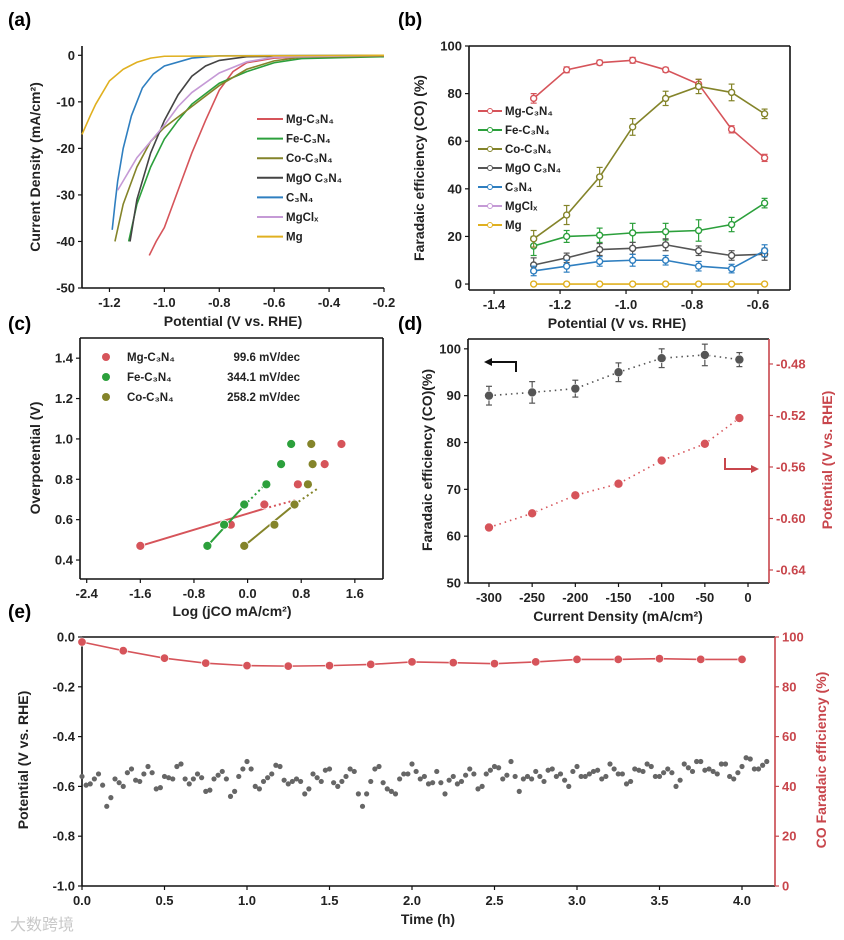 The height and width of the screenshot is (940, 844). Describe the element at coordinates (109, 302) in the screenshot. I see `x-tick-label: -1.2` at that location.